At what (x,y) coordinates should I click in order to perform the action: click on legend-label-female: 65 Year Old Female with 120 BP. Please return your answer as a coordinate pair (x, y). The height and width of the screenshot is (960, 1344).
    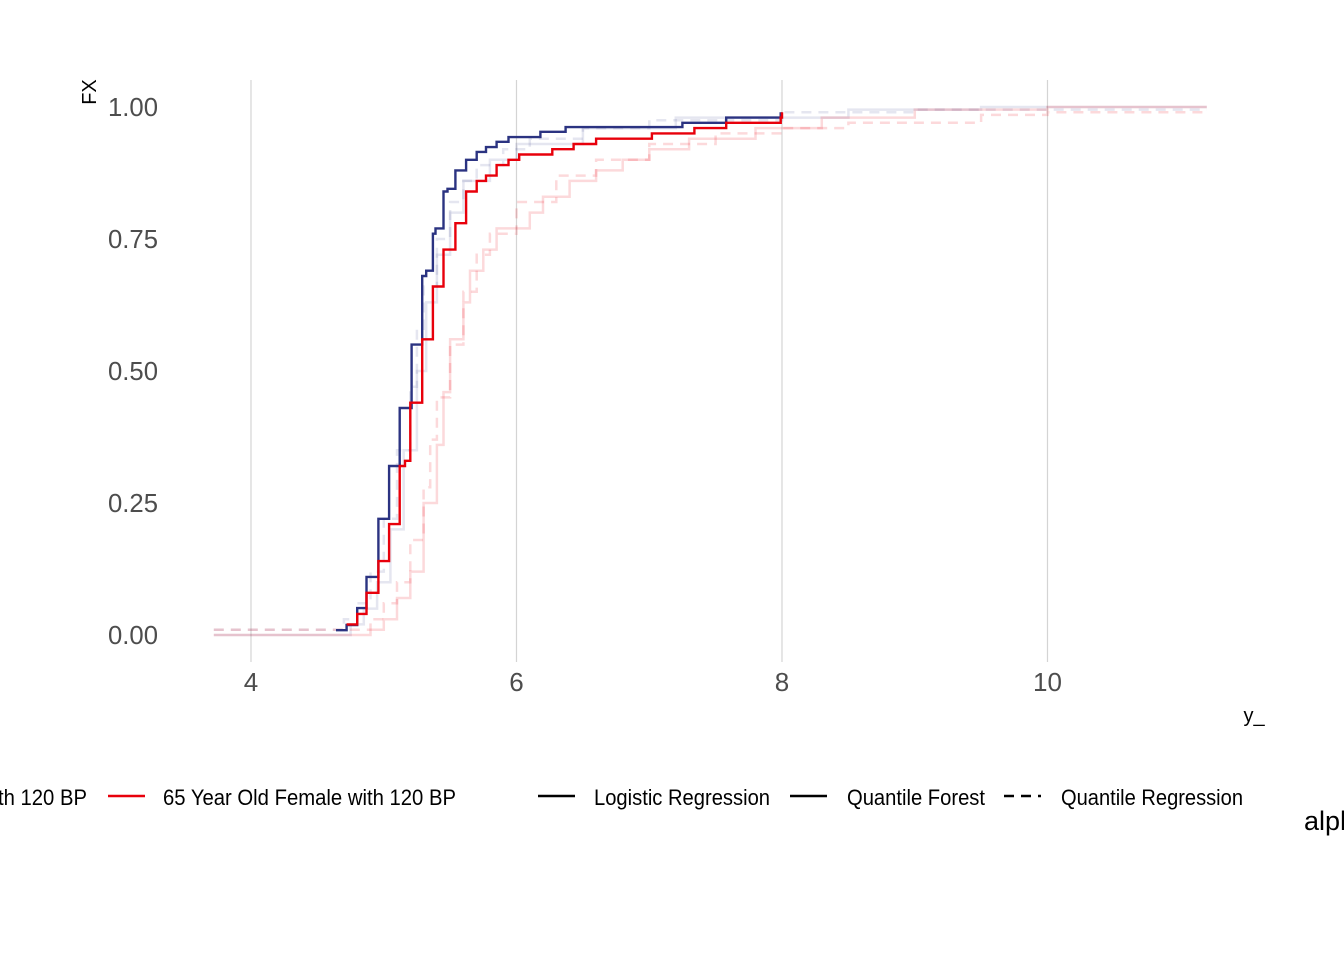
    Looking at the image, I should click on (309, 797).